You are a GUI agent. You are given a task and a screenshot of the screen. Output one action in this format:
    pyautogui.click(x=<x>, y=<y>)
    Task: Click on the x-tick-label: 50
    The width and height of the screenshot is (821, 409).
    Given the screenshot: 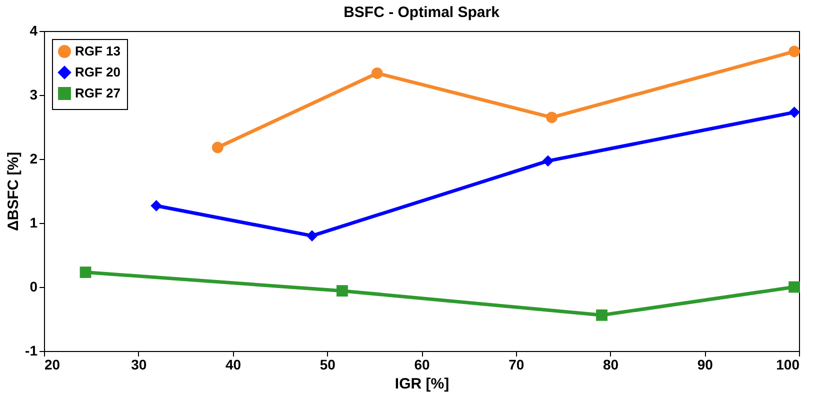 What is the action you would take?
    pyautogui.click(x=328, y=364)
    